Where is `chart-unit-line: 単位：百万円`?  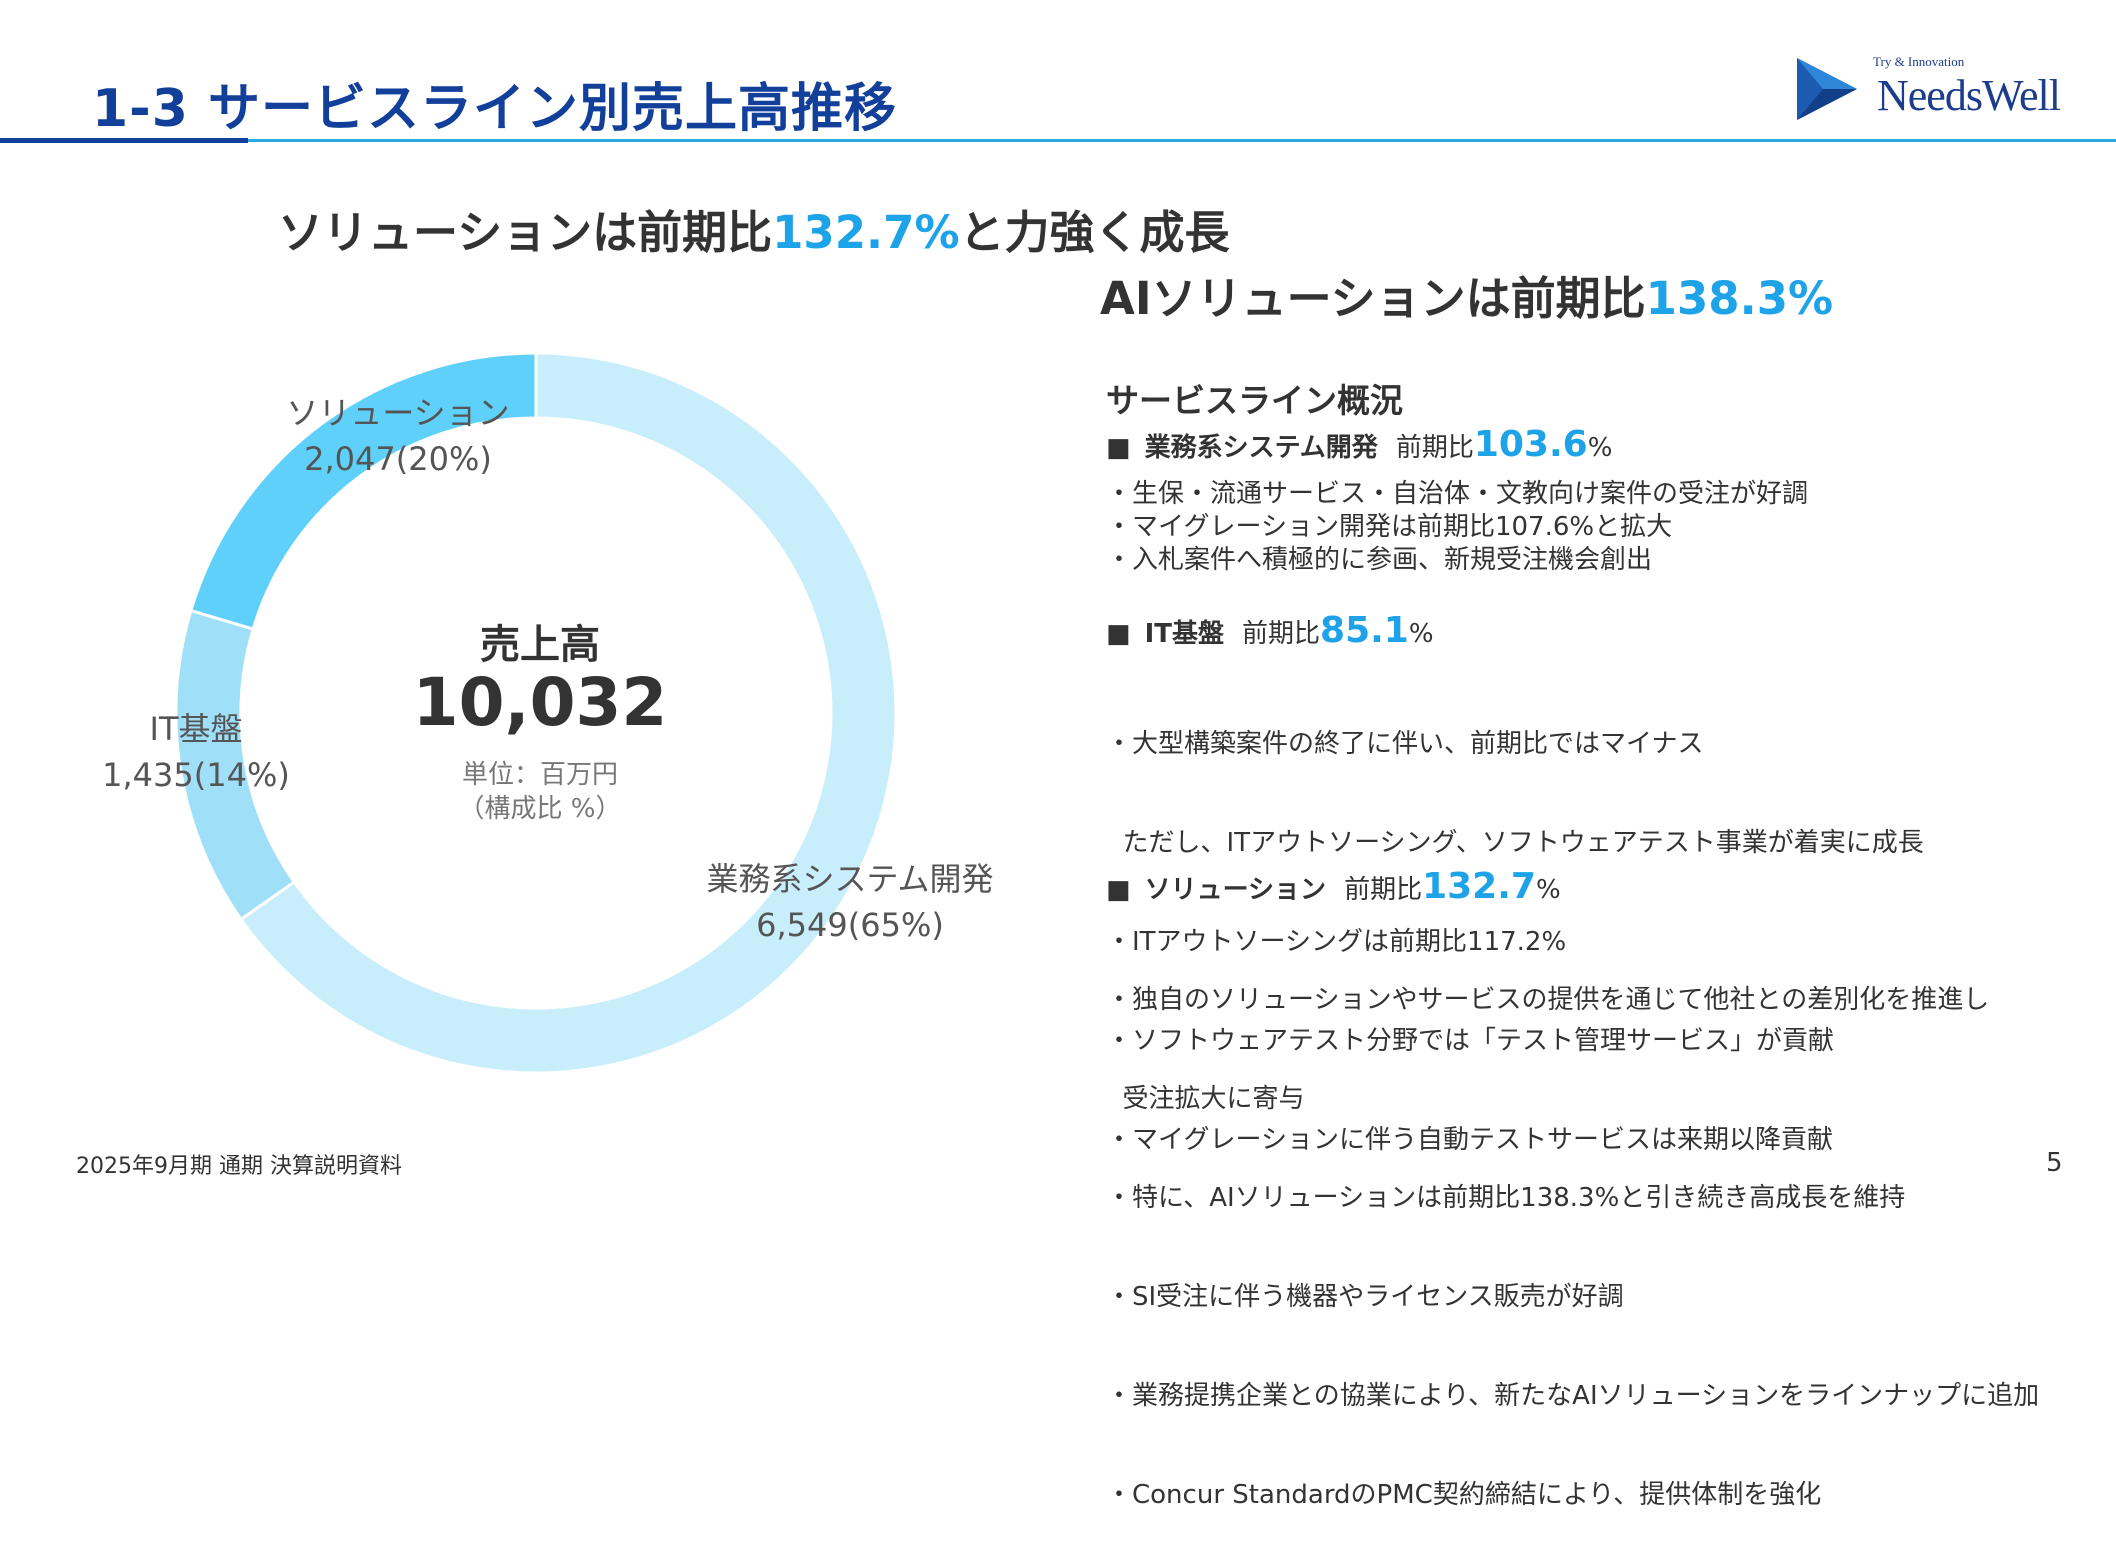 chart-unit-line: 単位：百万円 is located at coordinates (539, 775).